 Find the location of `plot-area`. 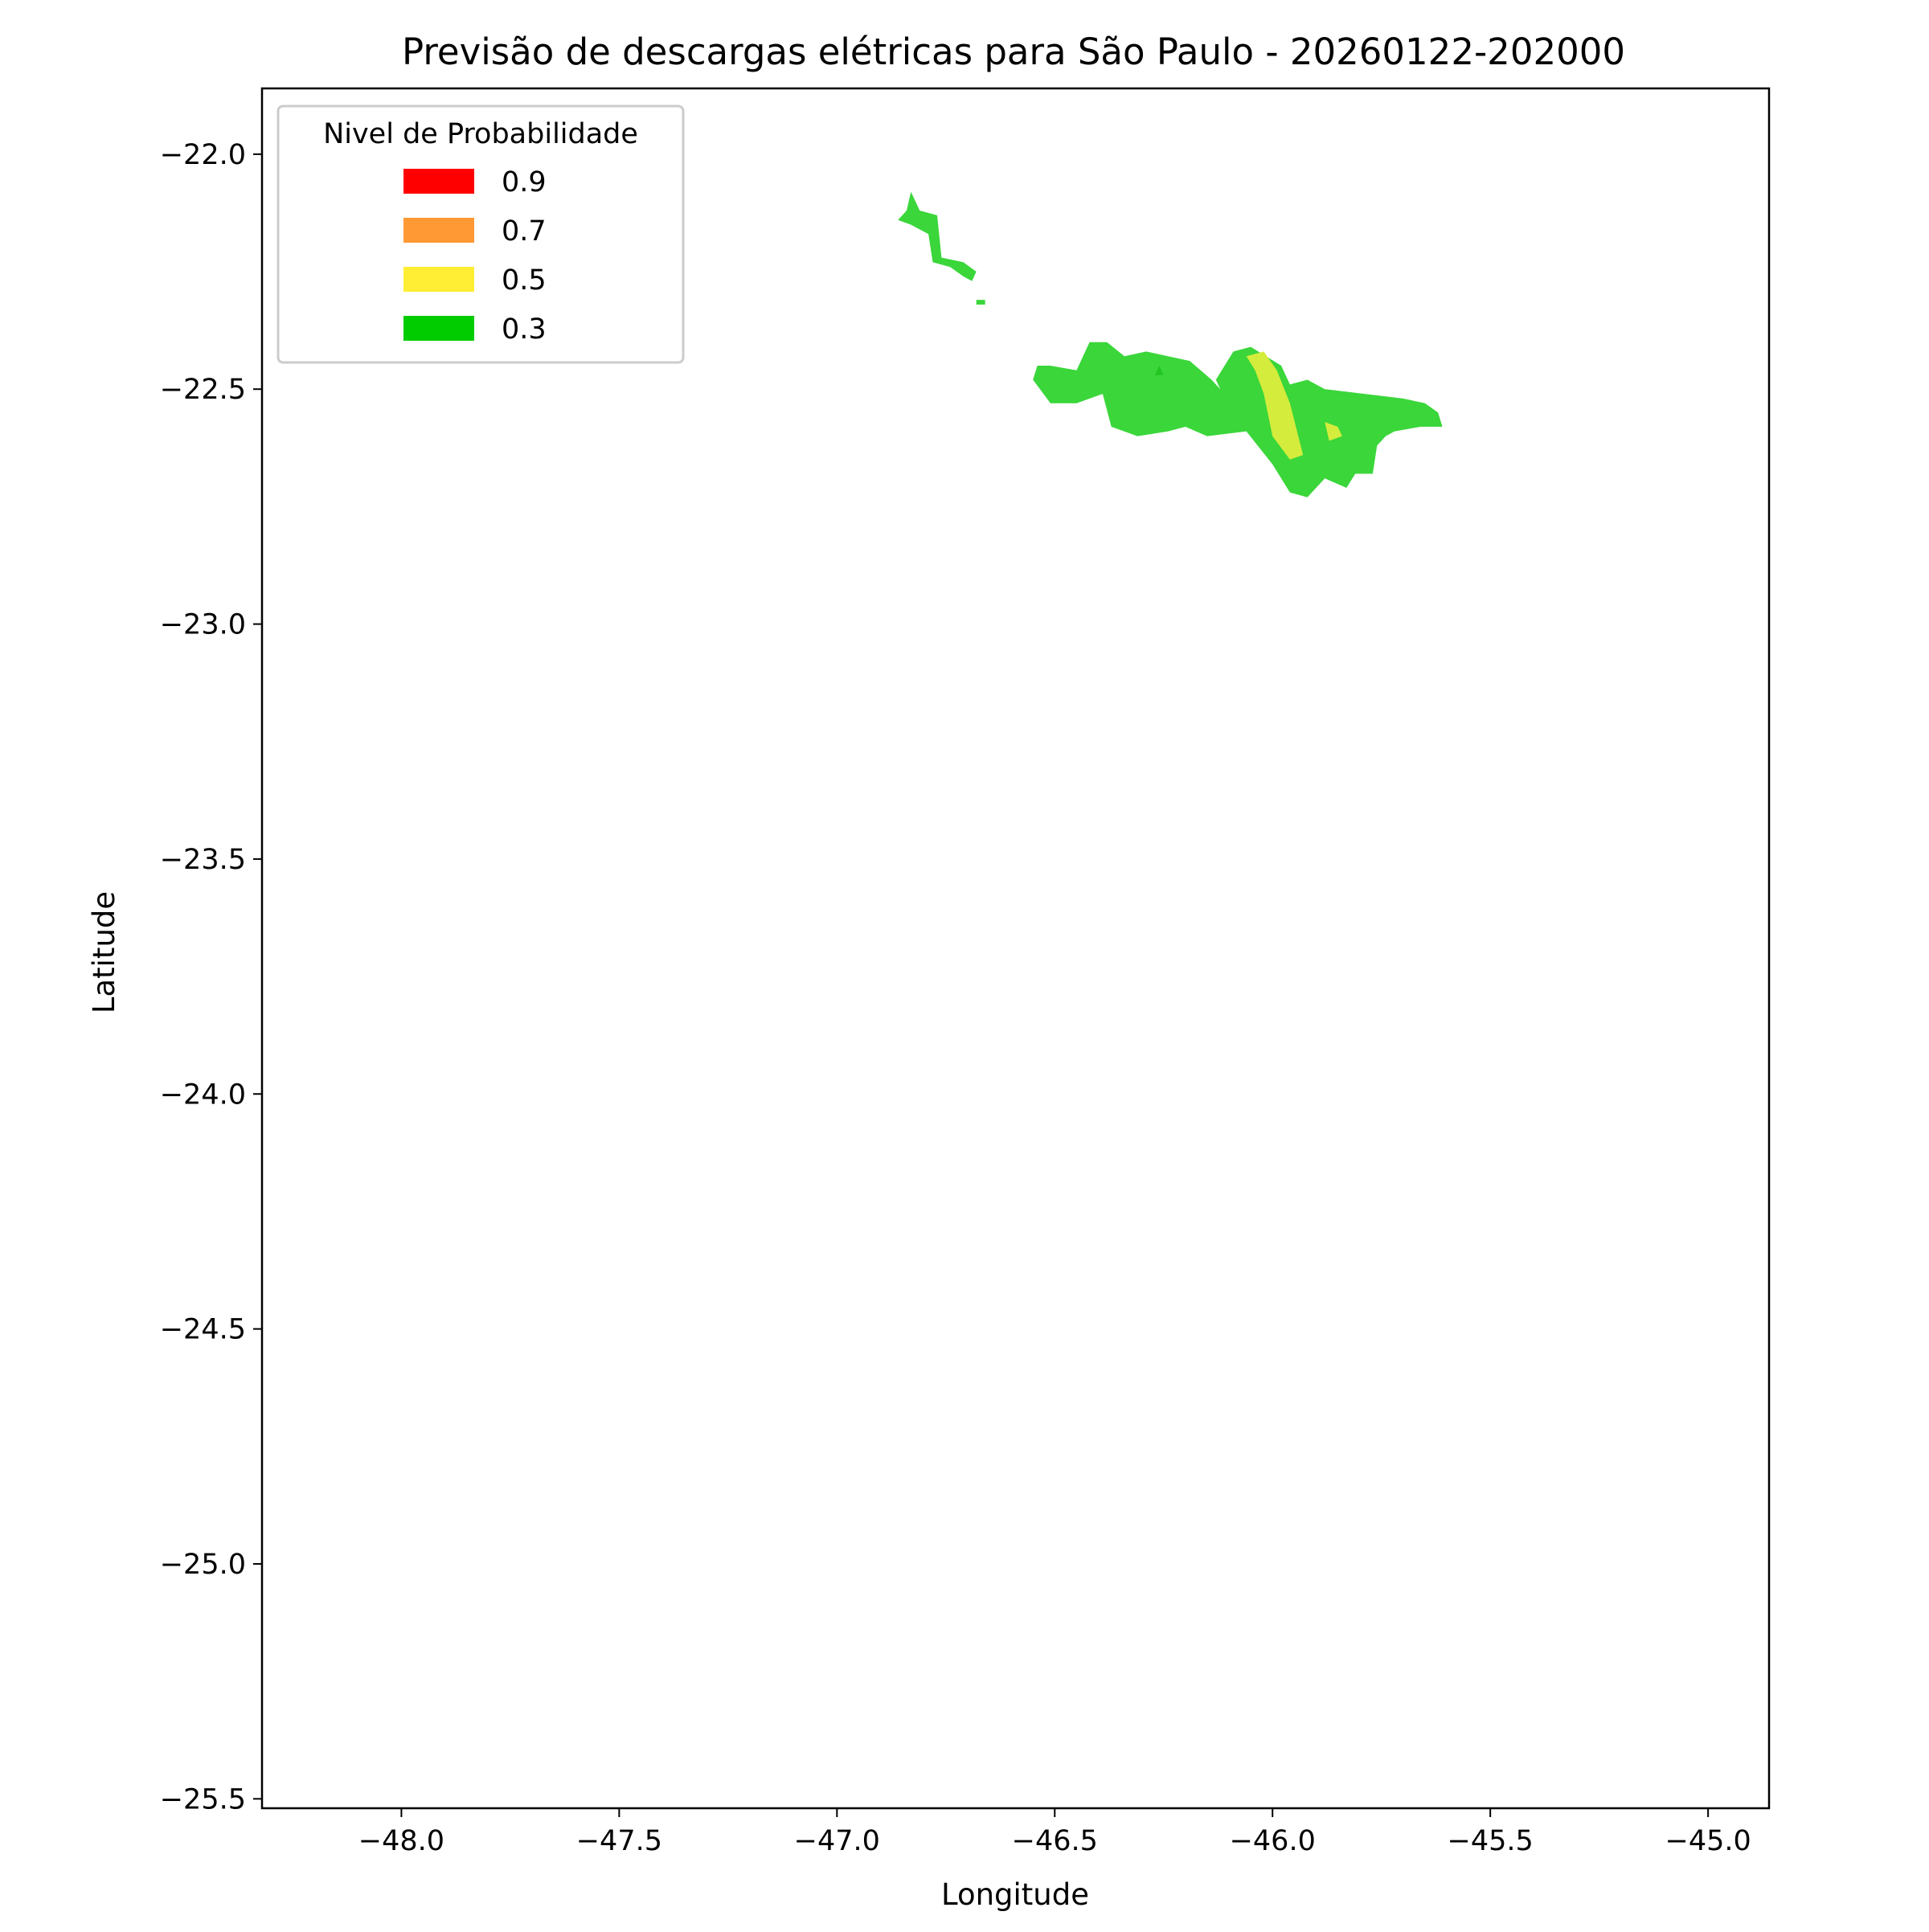

plot-area is located at coordinates (1170, 344).